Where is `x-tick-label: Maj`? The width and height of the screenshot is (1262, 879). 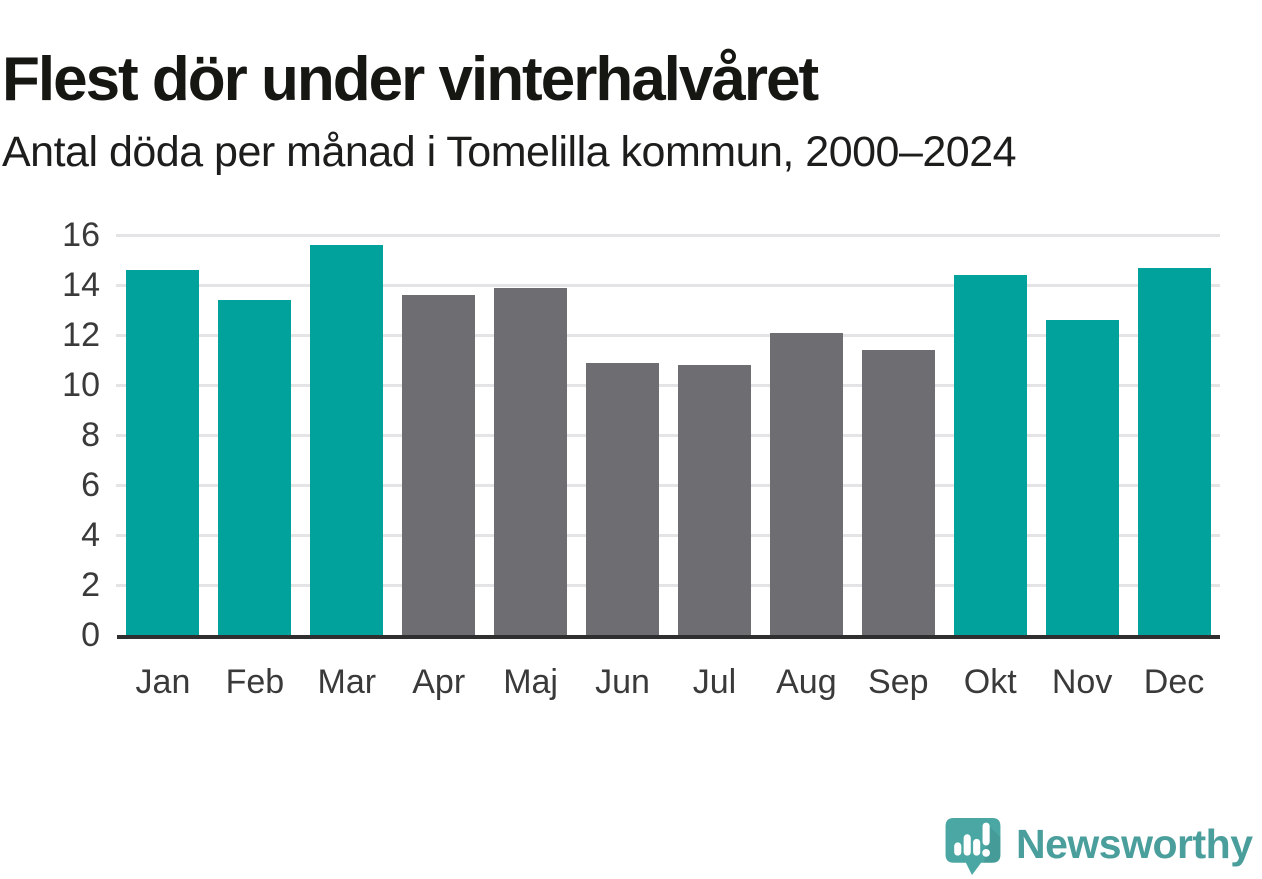 x-tick-label: Maj is located at coordinates (530, 682).